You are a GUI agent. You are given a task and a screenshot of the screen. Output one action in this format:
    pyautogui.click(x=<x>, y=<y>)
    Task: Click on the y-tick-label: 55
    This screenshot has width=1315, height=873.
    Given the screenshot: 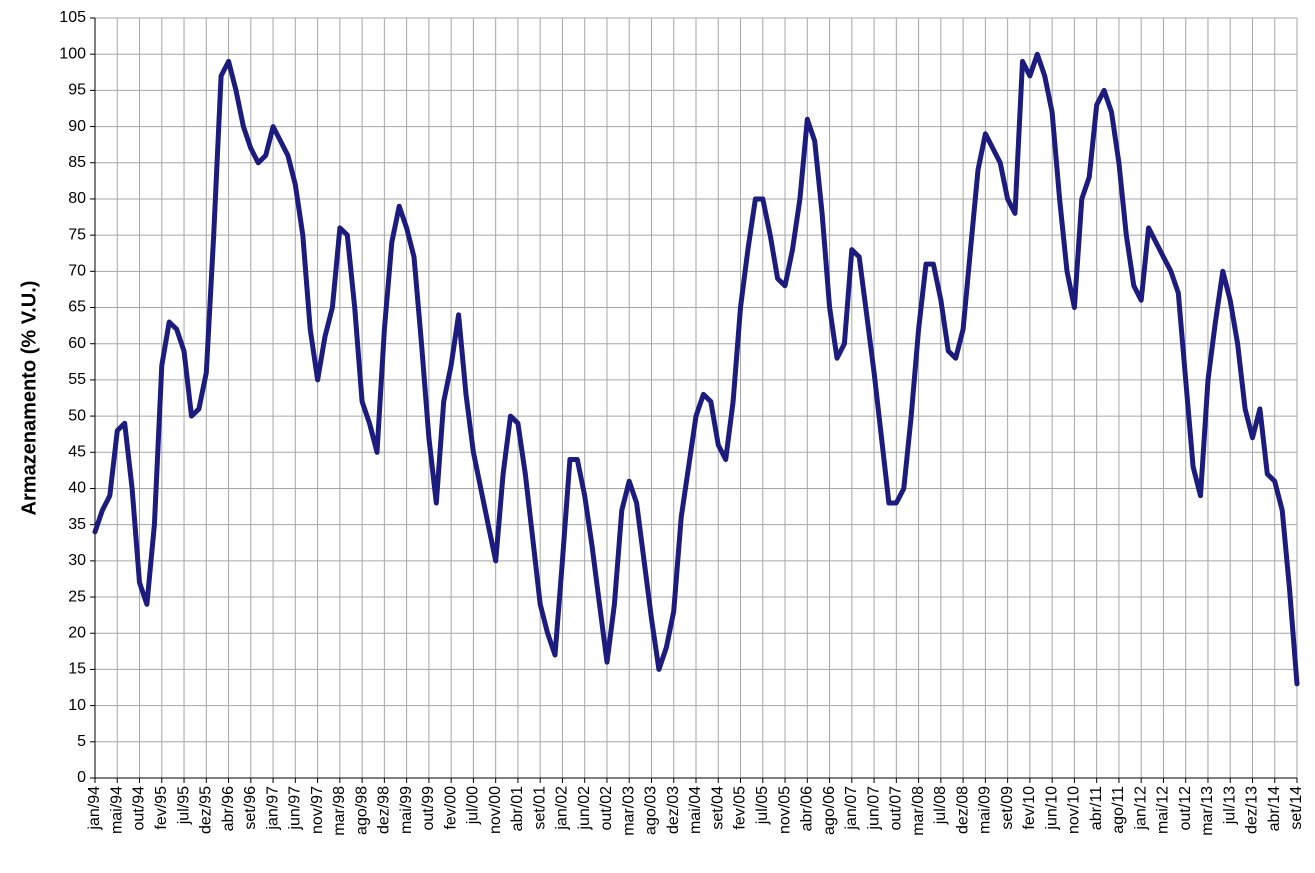 What is the action you would take?
    pyautogui.click(x=77, y=379)
    